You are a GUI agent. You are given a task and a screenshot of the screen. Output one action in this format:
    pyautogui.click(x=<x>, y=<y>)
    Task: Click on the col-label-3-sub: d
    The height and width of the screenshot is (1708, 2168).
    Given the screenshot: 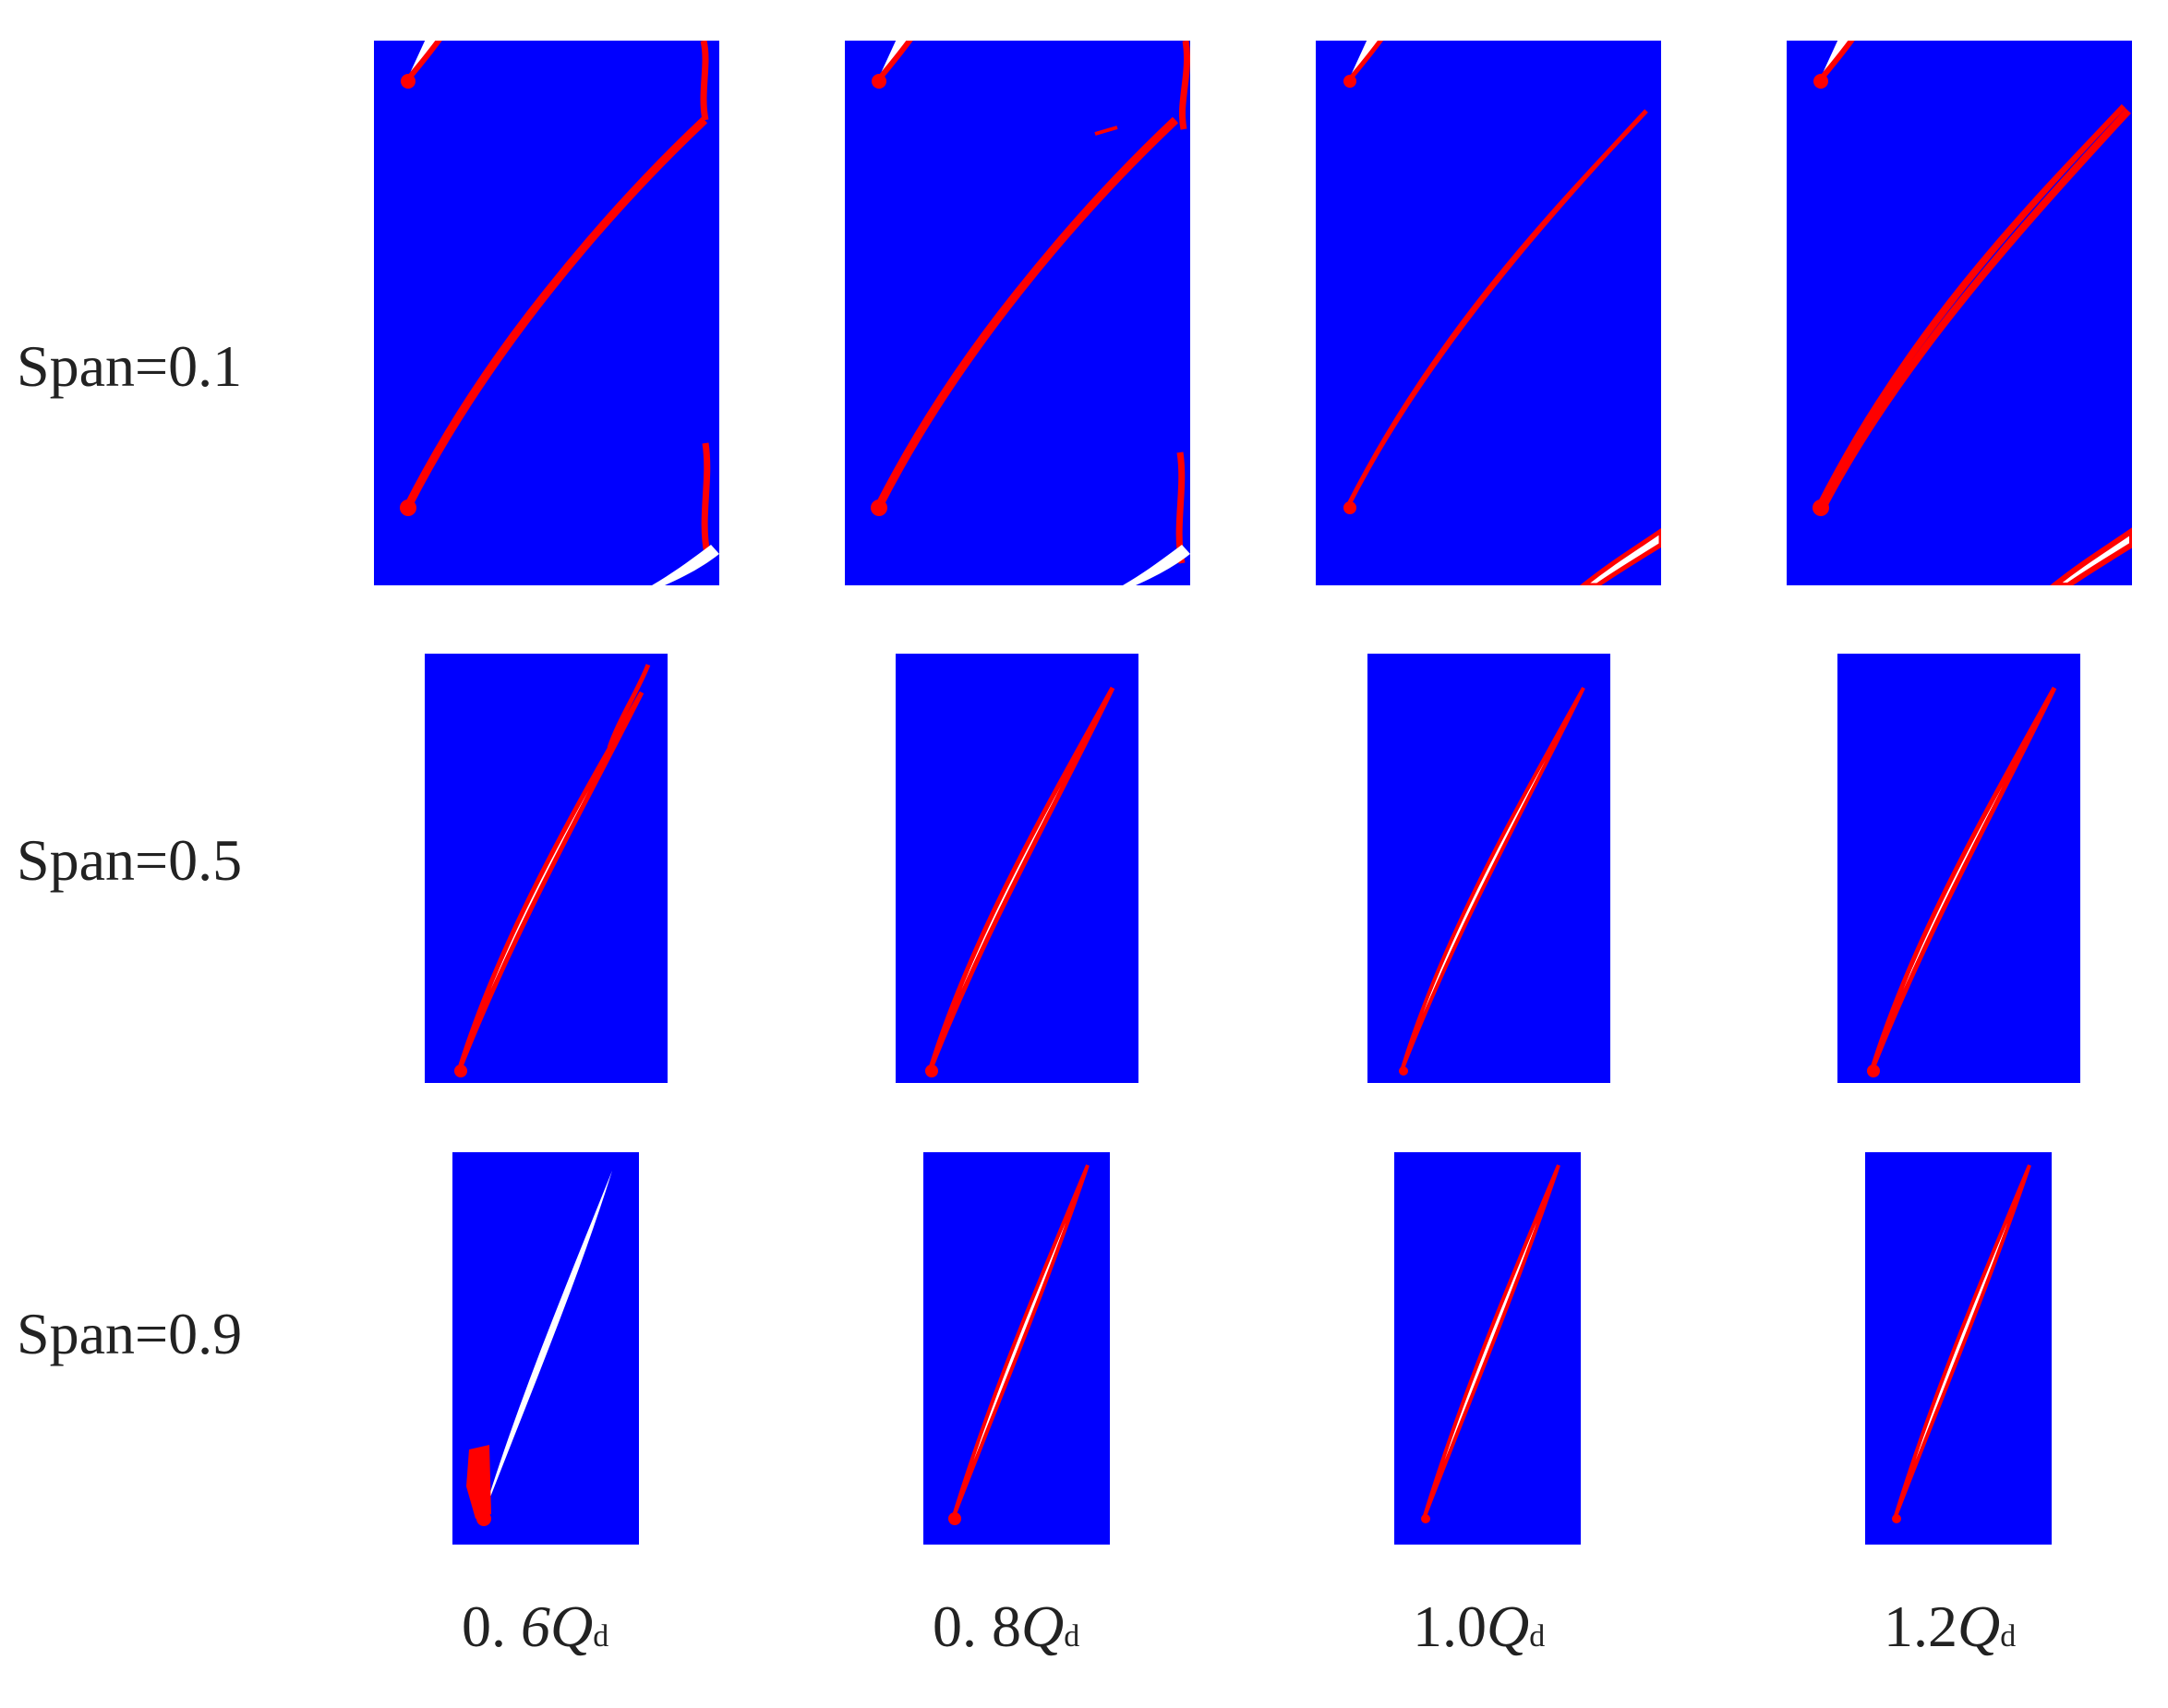 What is the action you would take?
    pyautogui.click(x=2009, y=1636)
    